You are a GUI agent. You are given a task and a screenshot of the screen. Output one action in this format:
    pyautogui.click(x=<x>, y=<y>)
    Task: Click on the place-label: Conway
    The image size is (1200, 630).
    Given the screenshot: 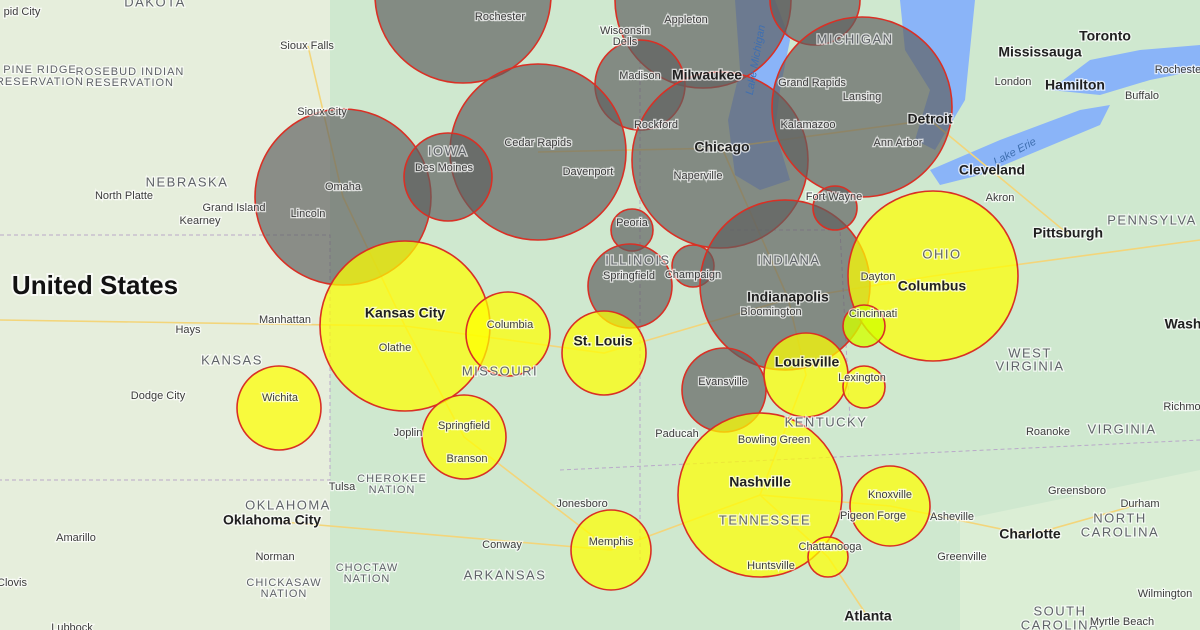 What is the action you would take?
    pyautogui.click(x=502, y=545)
    